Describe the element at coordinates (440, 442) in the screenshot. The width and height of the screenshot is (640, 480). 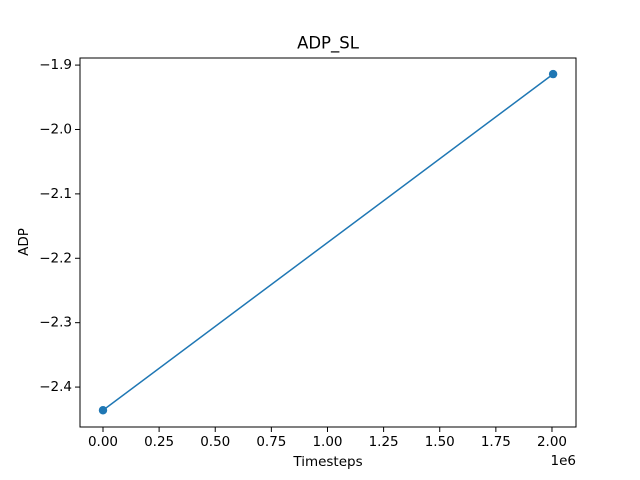
I see `x-tick-label: 1.50` at that location.